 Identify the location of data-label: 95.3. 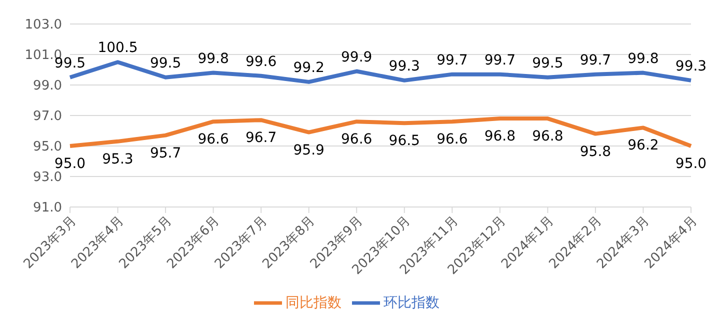
(118, 159).